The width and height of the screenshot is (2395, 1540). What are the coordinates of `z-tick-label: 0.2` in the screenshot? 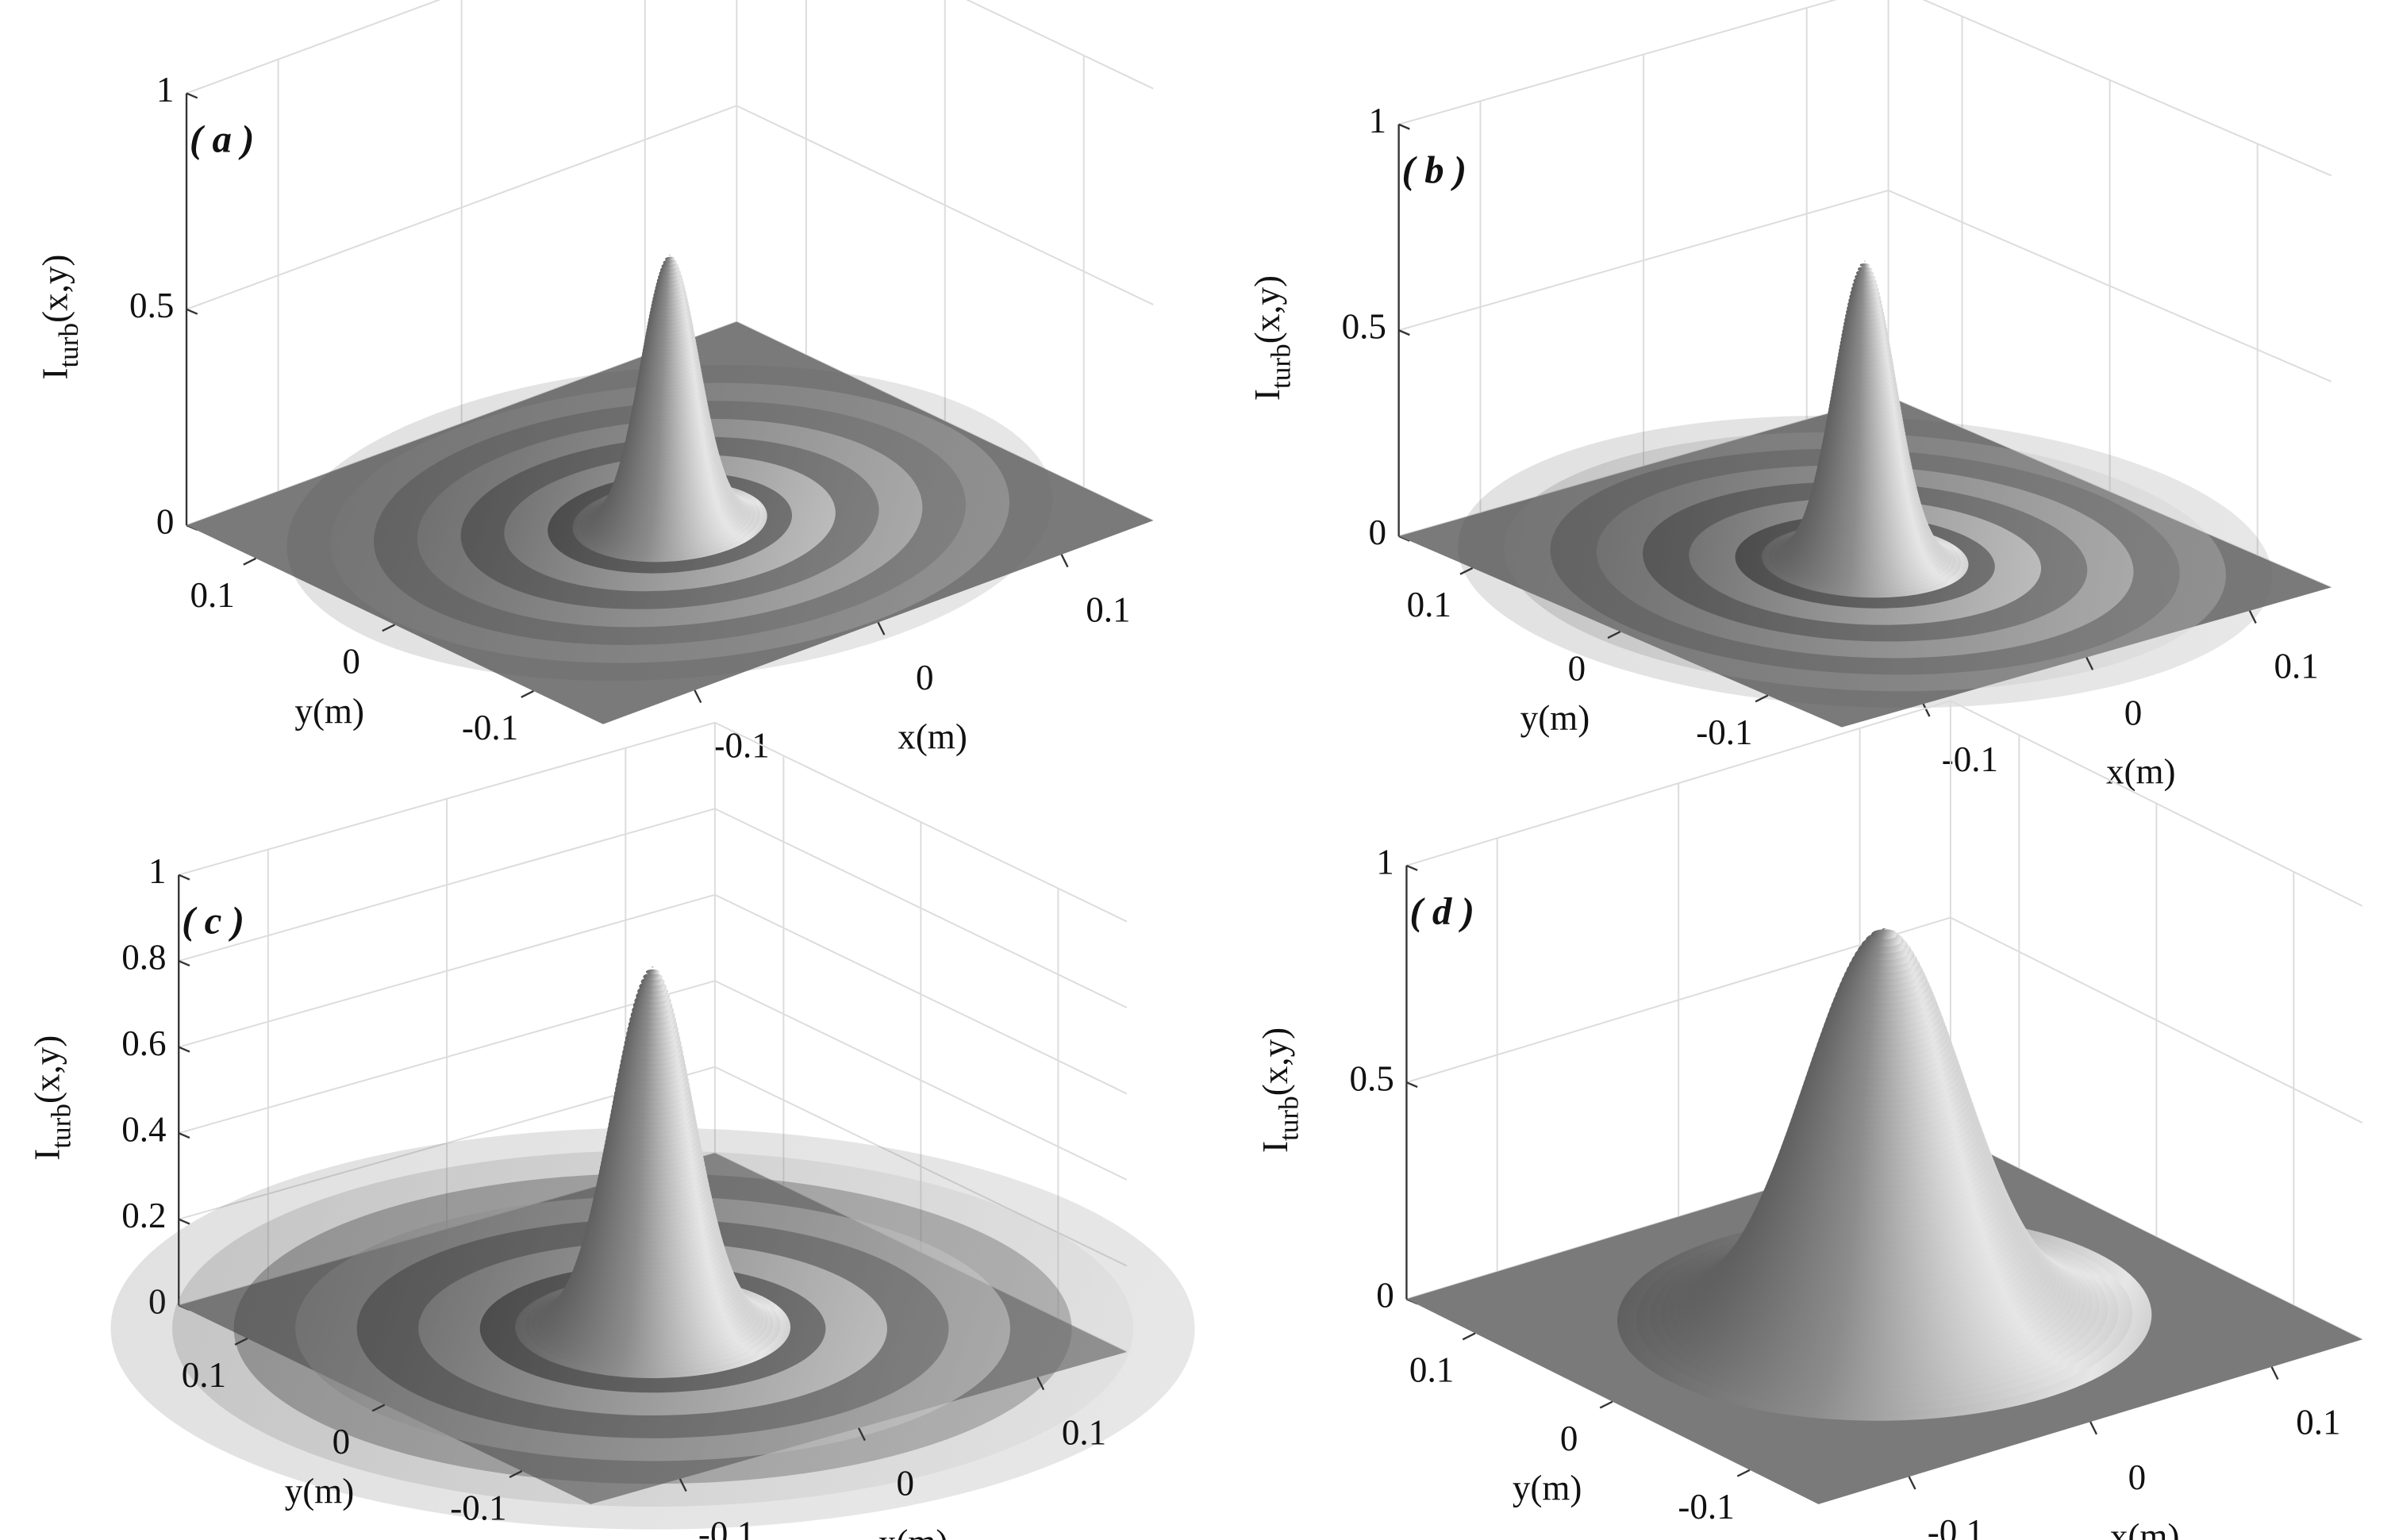 It's located at (143, 1215).